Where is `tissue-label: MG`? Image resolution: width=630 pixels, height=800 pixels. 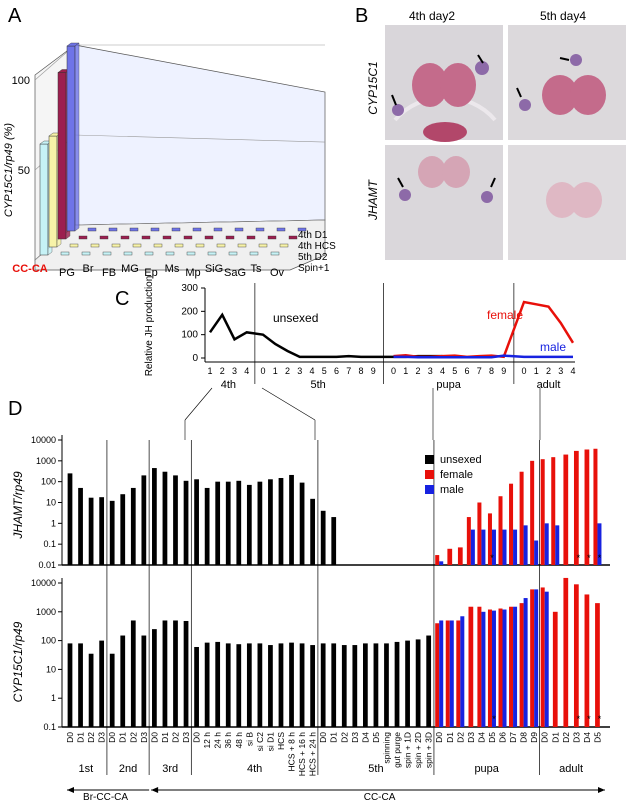 tissue-label: MG is located at coordinates (130, 269).